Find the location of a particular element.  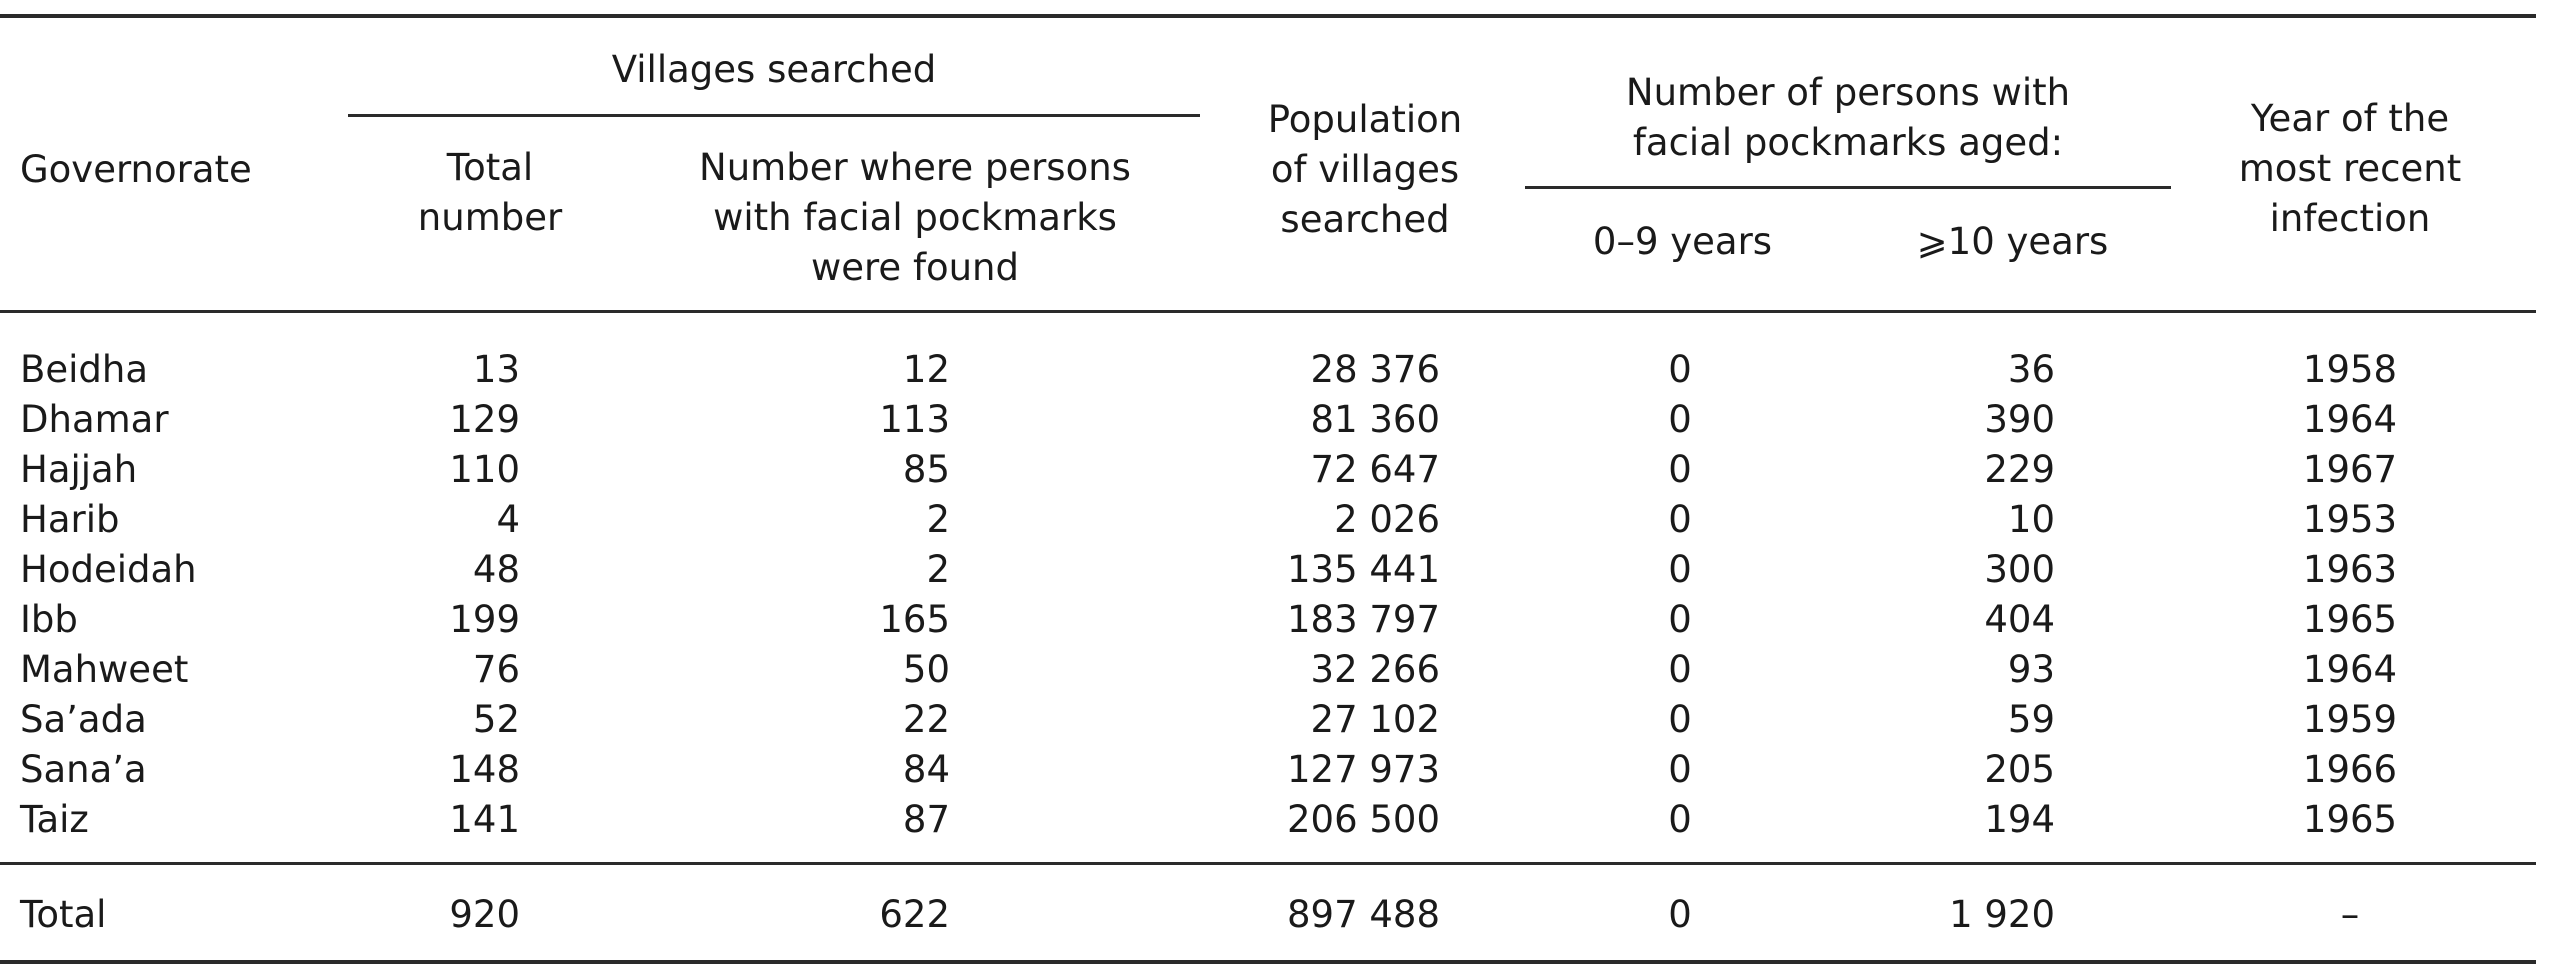

cell-age-10: 93 is located at coordinates (2031, 669).